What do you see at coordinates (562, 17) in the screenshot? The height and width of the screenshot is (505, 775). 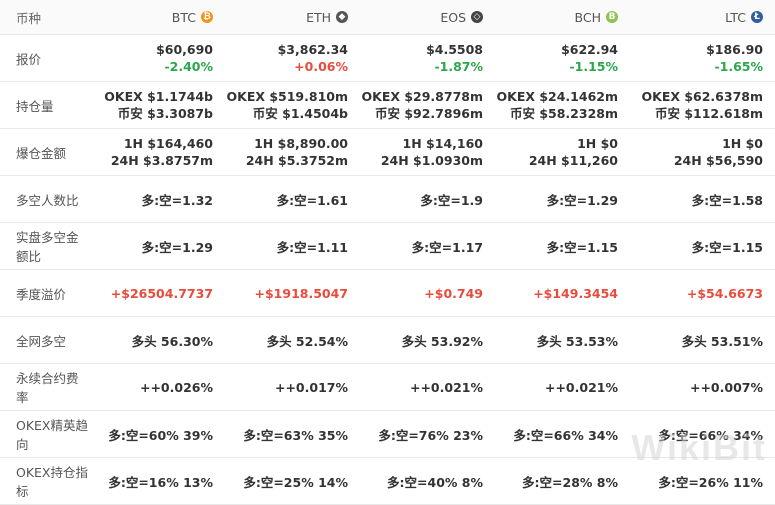 I see `coin-bch: BCH B` at bounding box center [562, 17].